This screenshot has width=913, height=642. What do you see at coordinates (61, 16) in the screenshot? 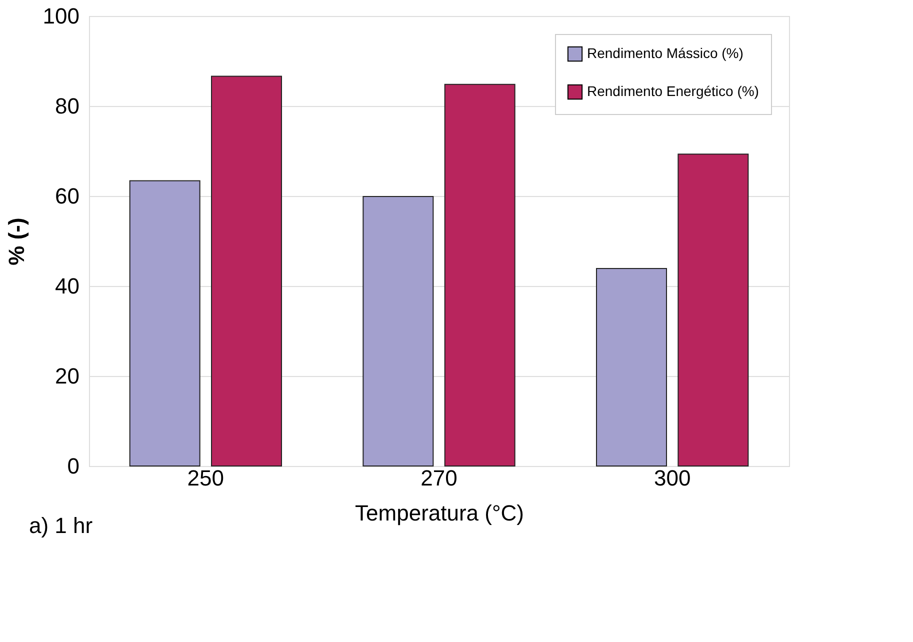
I see `y-tick-label: 100` at bounding box center [61, 16].